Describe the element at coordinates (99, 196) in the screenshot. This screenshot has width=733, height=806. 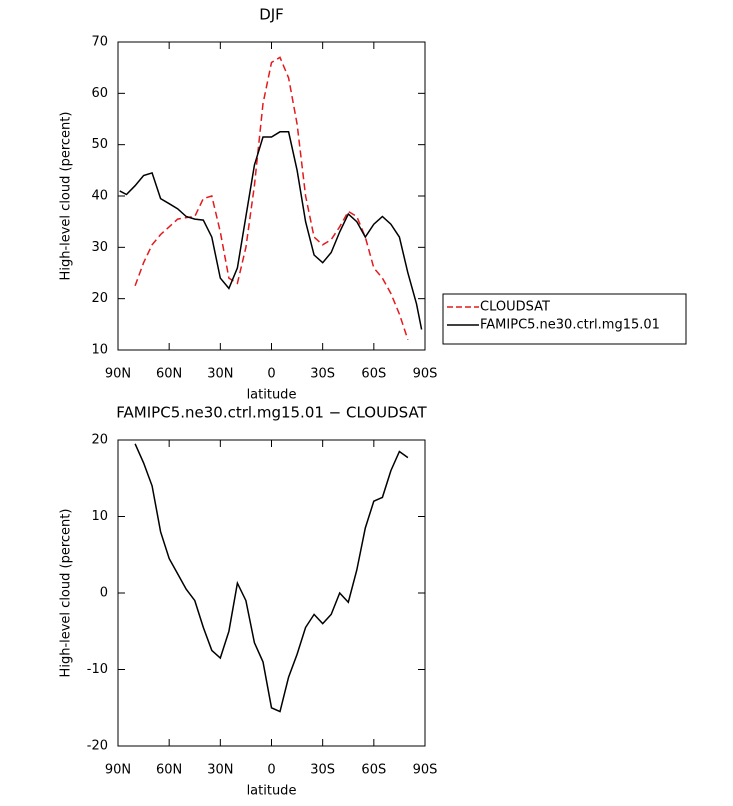
I see `y-tick-label: 40` at that location.